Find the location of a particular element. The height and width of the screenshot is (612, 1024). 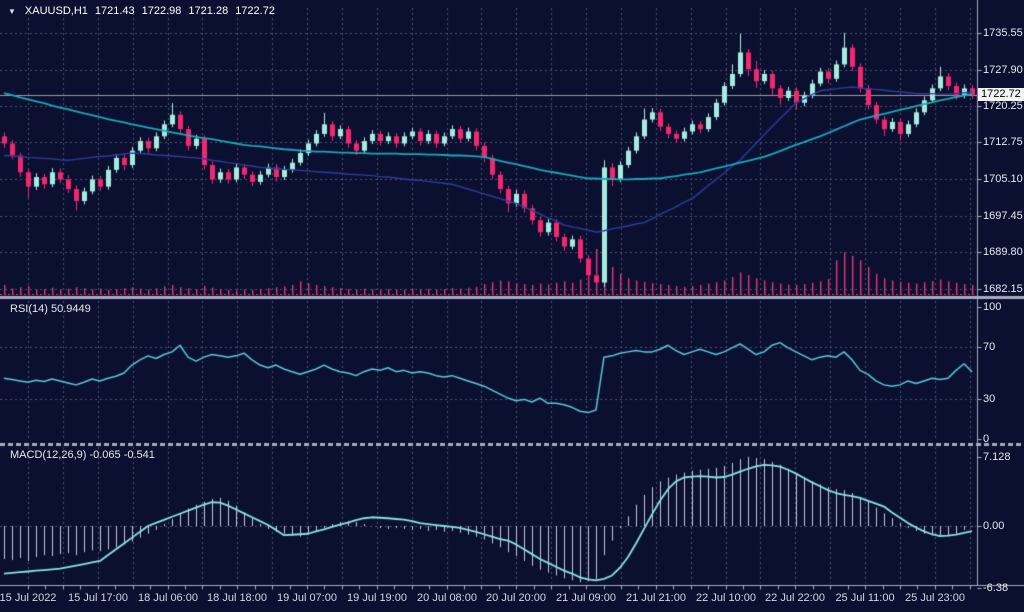

time-axis-label: 25 Jul 11:00 is located at coordinates (865, 598).